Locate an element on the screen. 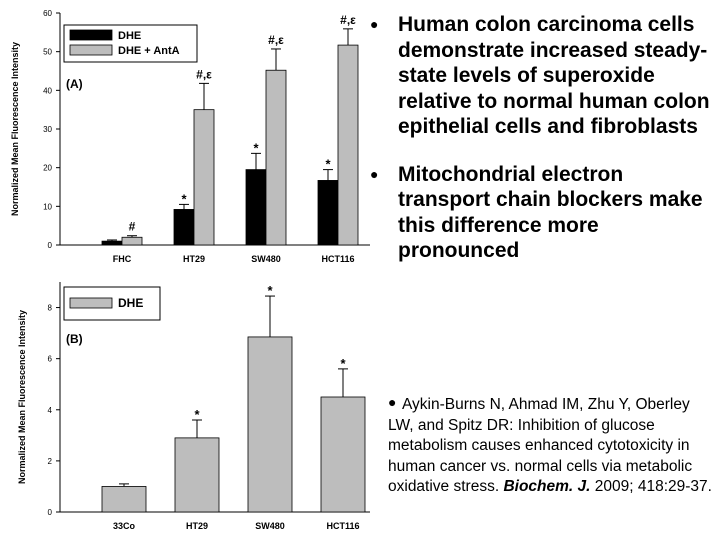  x-tick-label: 33Co is located at coordinates (124, 526).